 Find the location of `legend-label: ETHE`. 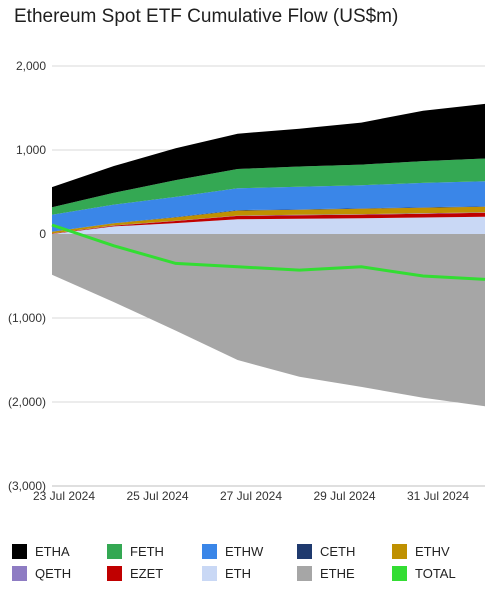

legend-label: ETHE is located at coordinates (337, 573).